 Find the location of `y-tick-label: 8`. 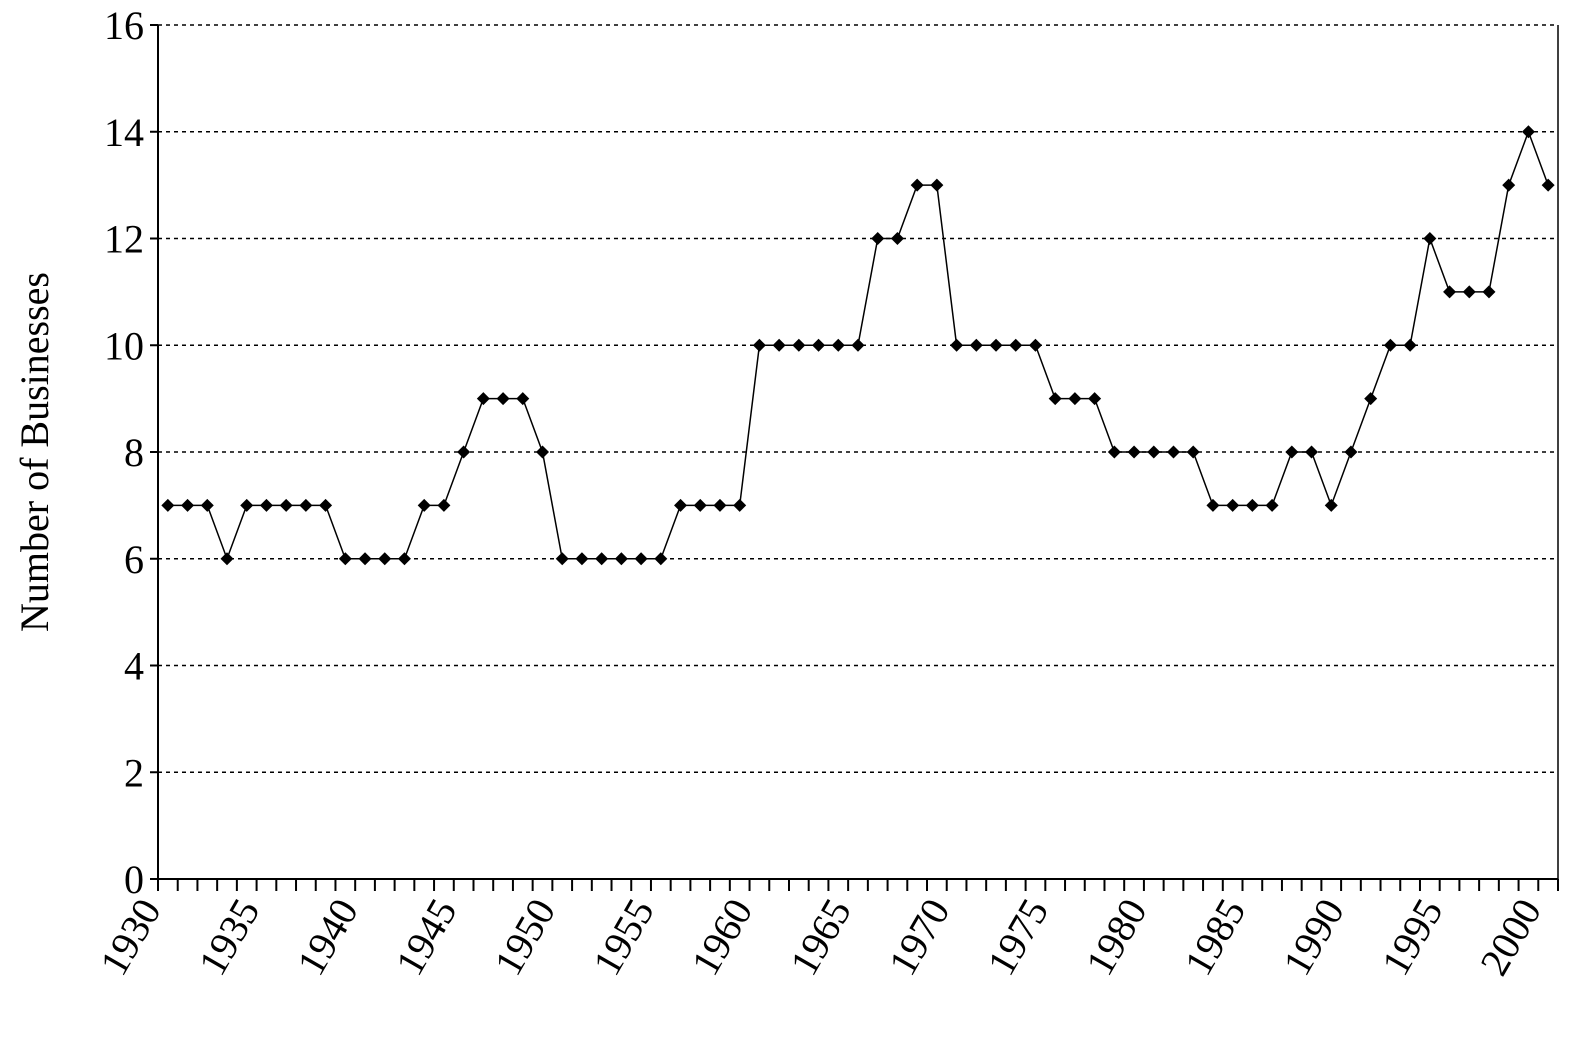

y-tick-label: 8 is located at coordinates (134, 452).